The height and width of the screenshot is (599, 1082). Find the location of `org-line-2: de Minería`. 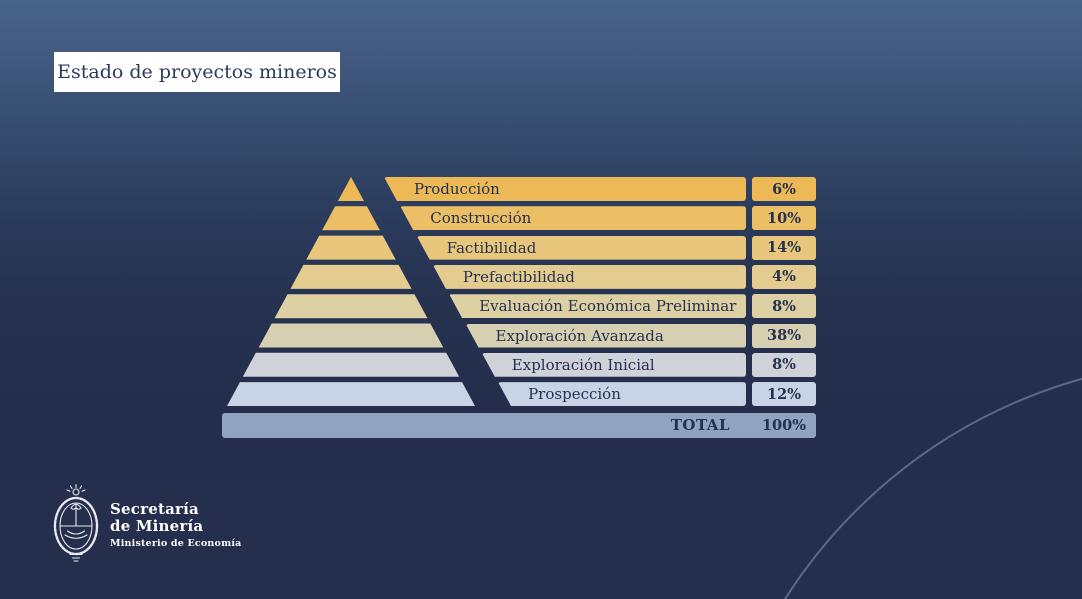

org-line-2: de Minería is located at coordinates (157, 526).